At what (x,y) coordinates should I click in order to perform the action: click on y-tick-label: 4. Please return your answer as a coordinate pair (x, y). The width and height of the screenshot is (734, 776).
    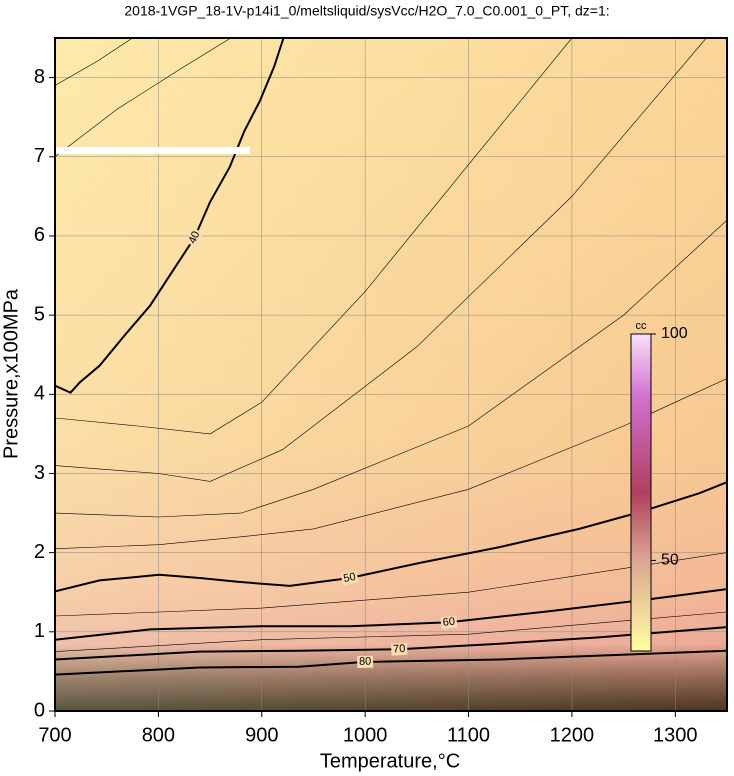
    Looking at the image, I should click on (39, 394).